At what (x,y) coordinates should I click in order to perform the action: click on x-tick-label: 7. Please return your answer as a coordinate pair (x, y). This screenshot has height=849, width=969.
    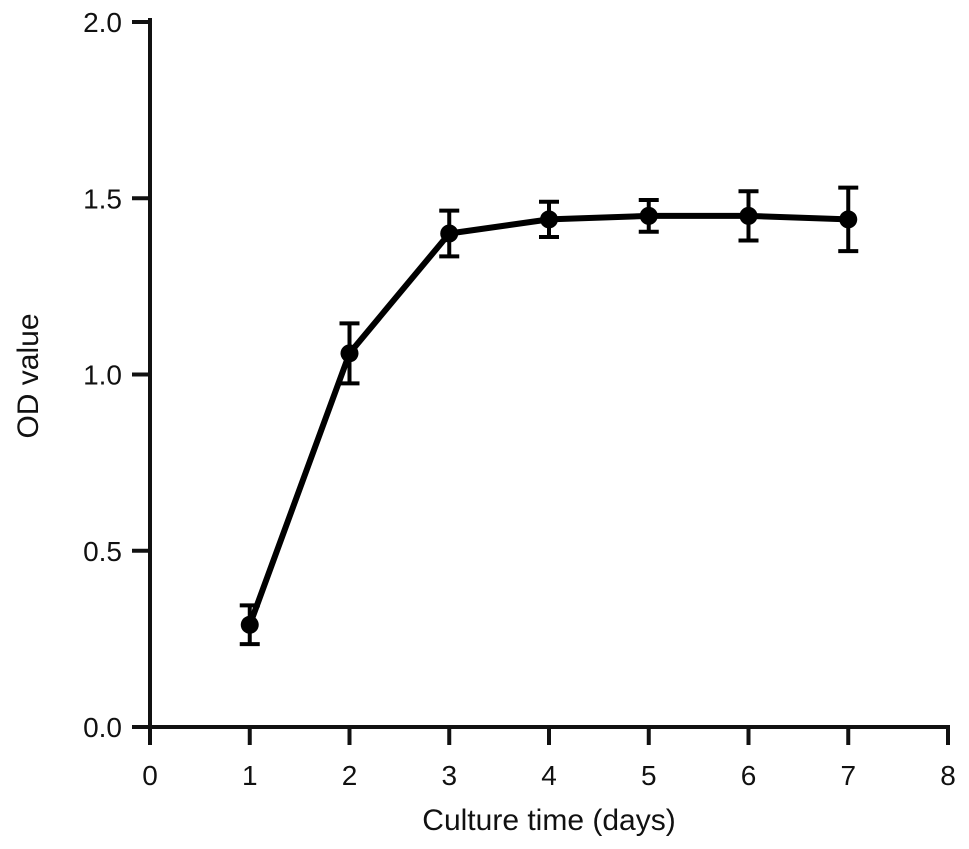
    Looking at the image, I should click on (848, 775).